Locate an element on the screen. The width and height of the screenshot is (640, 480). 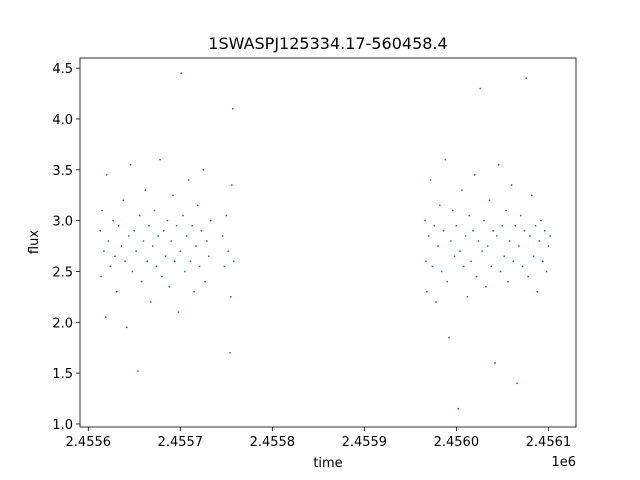
y-tick-label: 2.5 is located at coordinates (62, 272).